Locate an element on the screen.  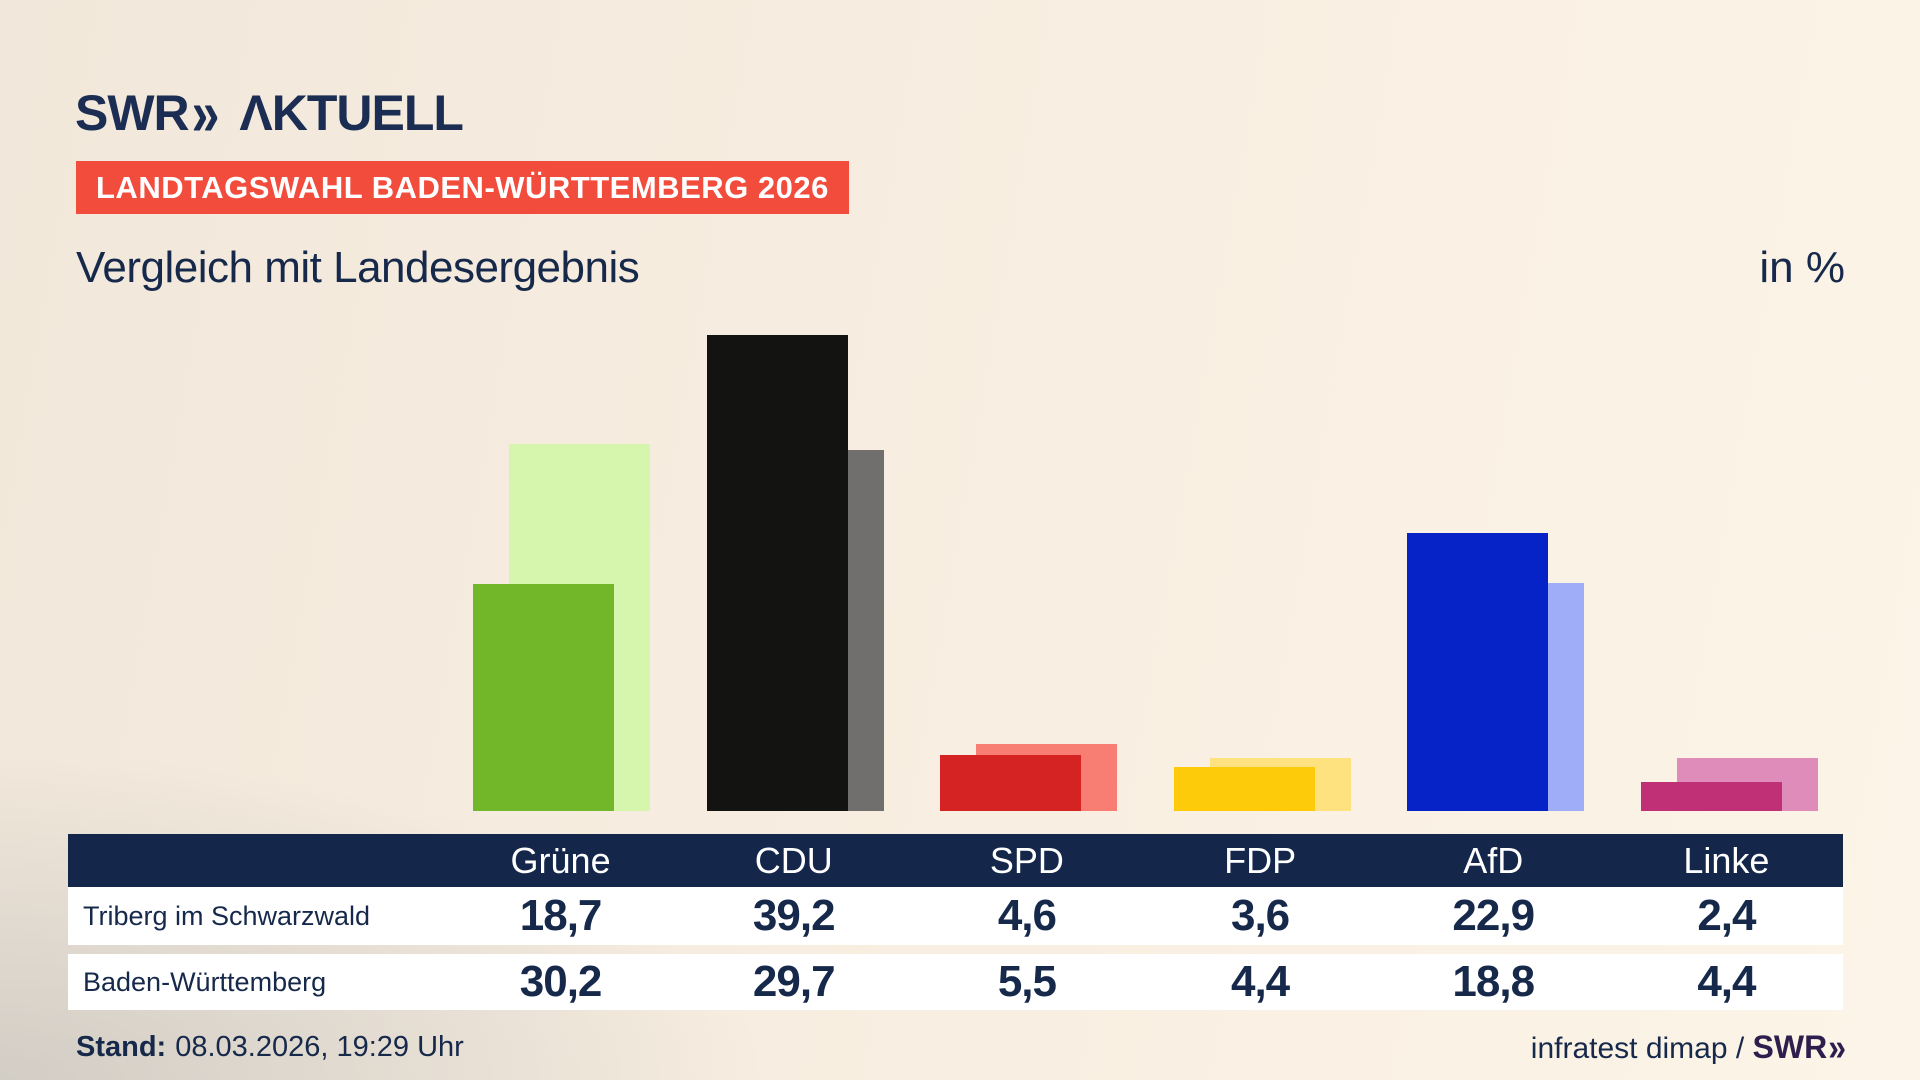
source-swr-brand: SWR» is located at coordinates (1799, 1046).